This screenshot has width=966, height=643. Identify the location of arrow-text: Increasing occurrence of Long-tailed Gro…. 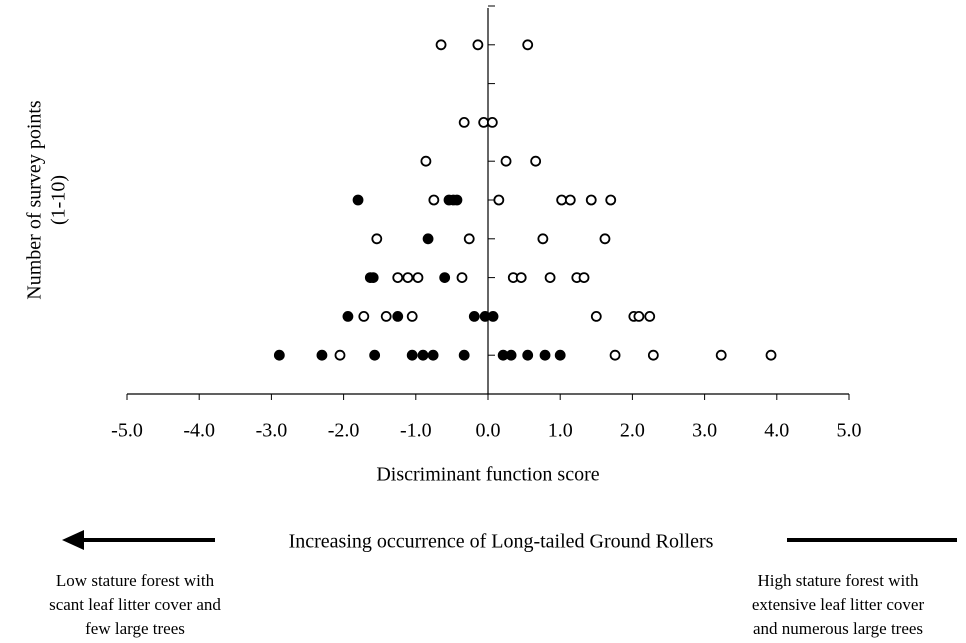
(501, 542).